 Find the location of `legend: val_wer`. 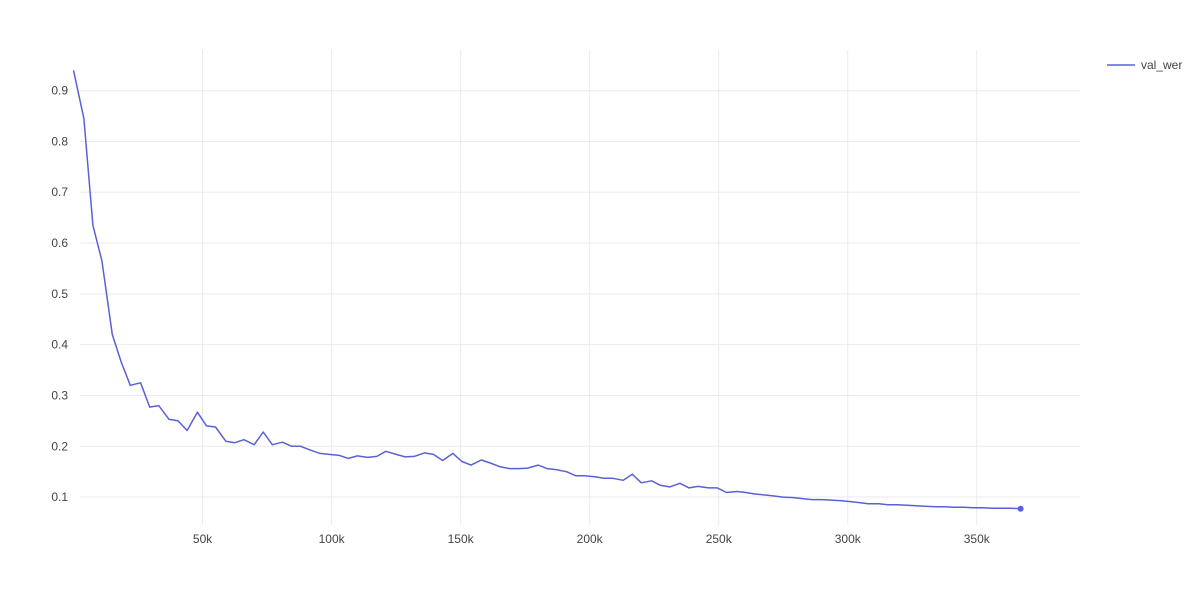

legend: val_wer is located at coordinates (1144, 65).